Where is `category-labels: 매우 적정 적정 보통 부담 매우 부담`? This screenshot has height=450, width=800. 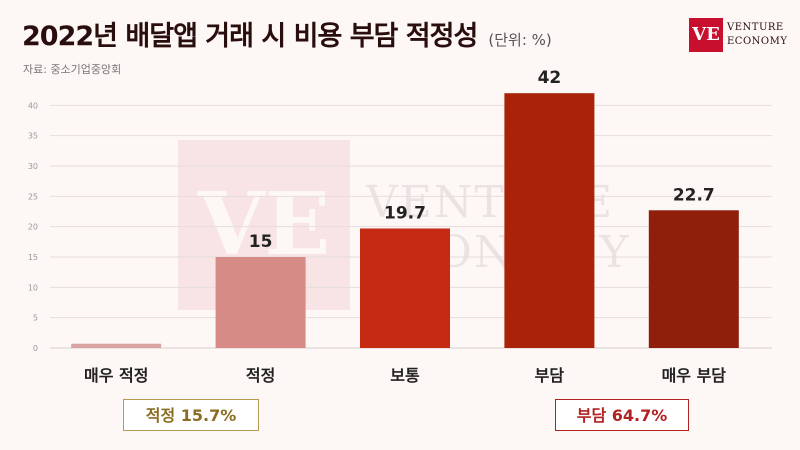 category-labels: 매우 적정 적정 보통 부담 매우 부담 is located at coordinates (405, 375).